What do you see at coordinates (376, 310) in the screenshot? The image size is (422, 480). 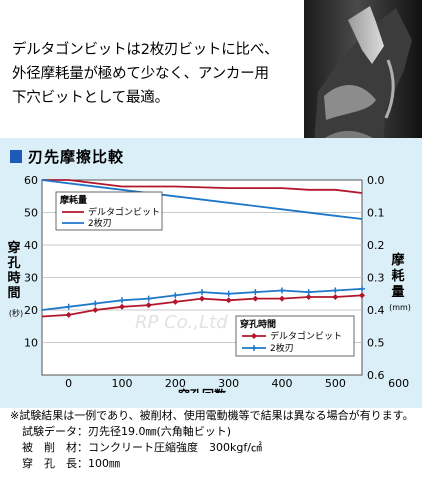 I see `y-tick-label-right: 0.4` at bounding box center [376, 310].